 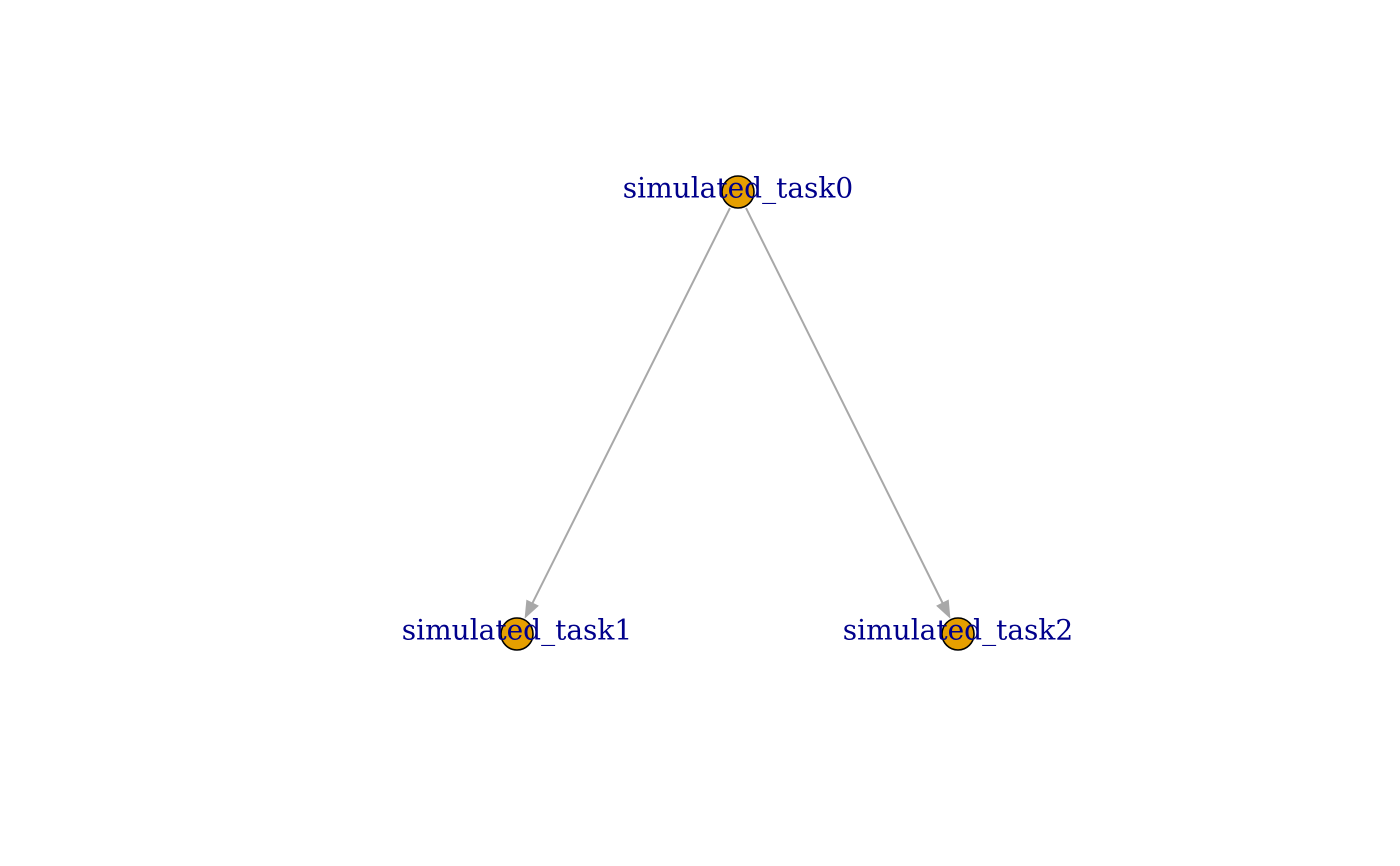 I want to click on node-label-task0: simulated_task0, so click(x=738, y=188).